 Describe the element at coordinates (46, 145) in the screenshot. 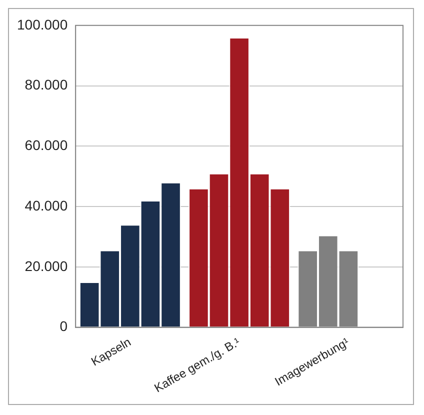

I see `y-tick-label: 60.000` at that location.